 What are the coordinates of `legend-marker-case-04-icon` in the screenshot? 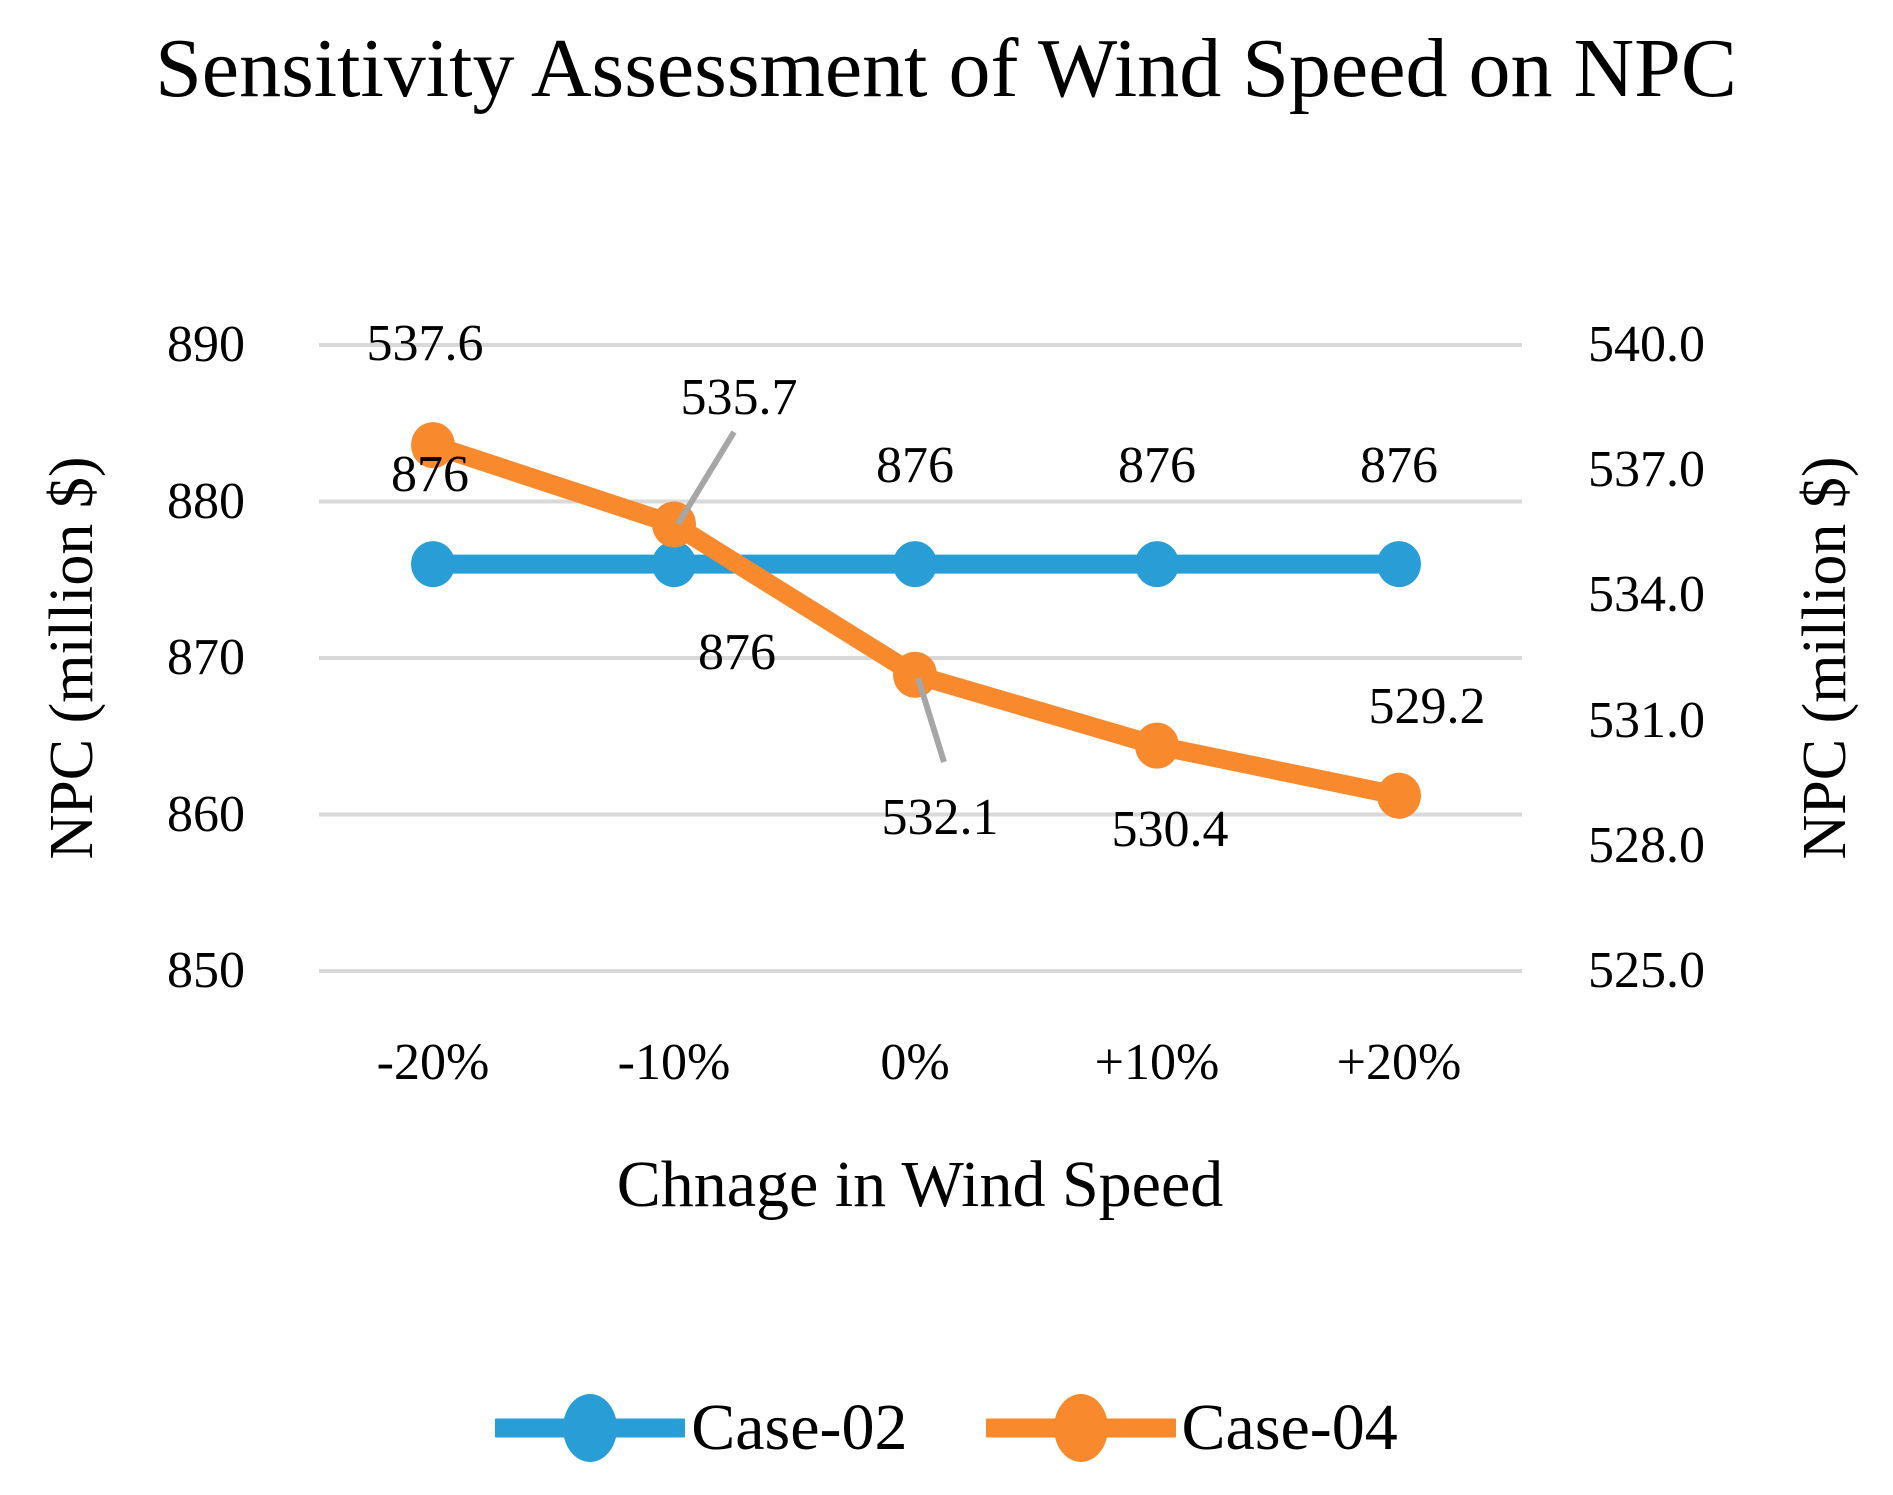 It's located at (1080, 1428).